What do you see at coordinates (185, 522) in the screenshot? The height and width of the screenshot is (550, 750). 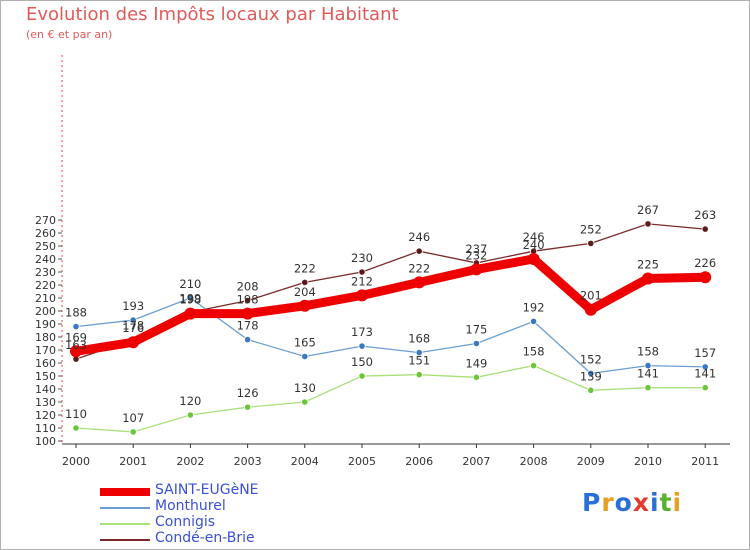 I see `legend-label: Connigis` at bounding box center [185, 522].